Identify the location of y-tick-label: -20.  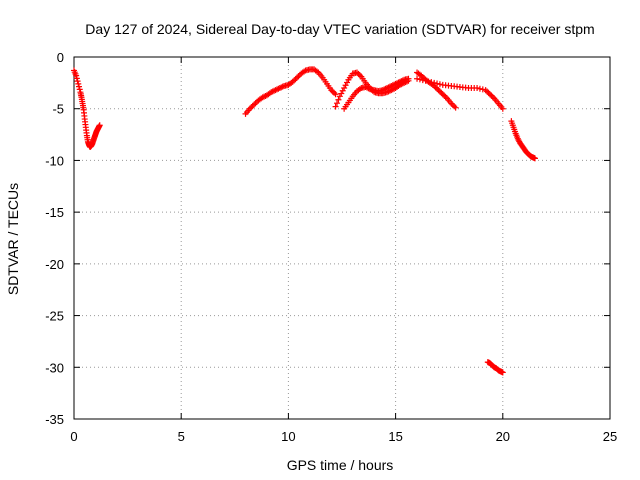
(54, 264).